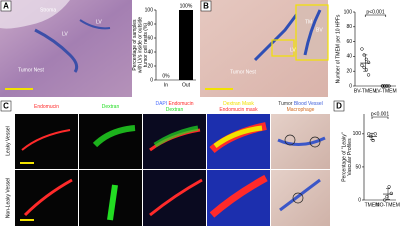 This screenshot has width=400, height=240. Describe the element at coordinates (386, 91) in the screenshot. I see `x-tick-label: LV-TMEM` at that location.